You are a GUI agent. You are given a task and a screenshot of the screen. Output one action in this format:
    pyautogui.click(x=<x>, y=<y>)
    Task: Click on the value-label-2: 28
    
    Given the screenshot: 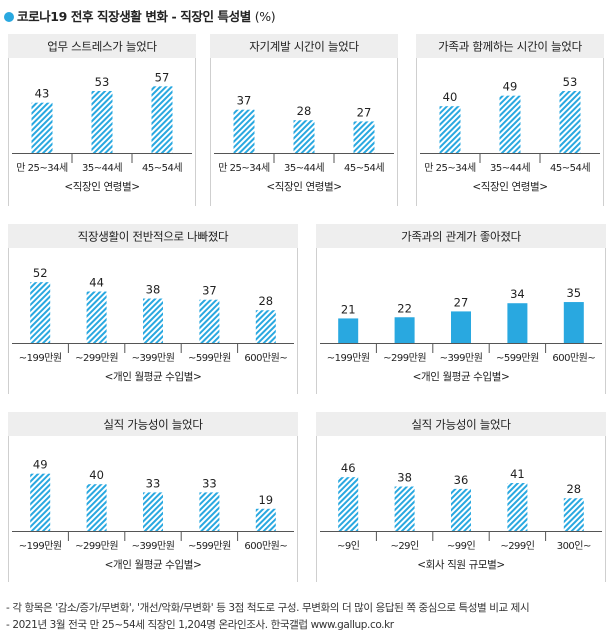 What is the action you would take?
    pyautogui.click(x=304, y=111)
    